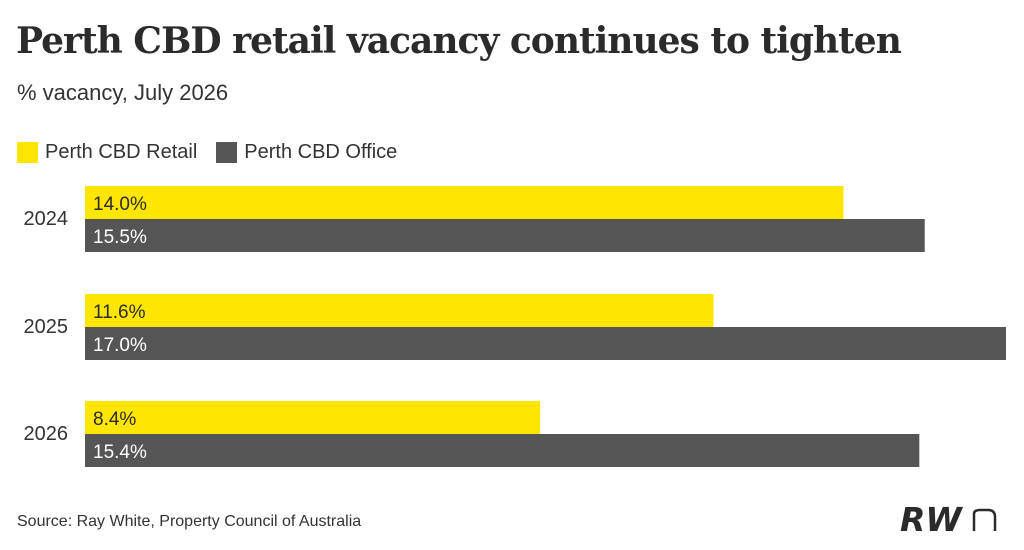  I want to click on data-label-office-2024: 15.5%, so click(120, 237).